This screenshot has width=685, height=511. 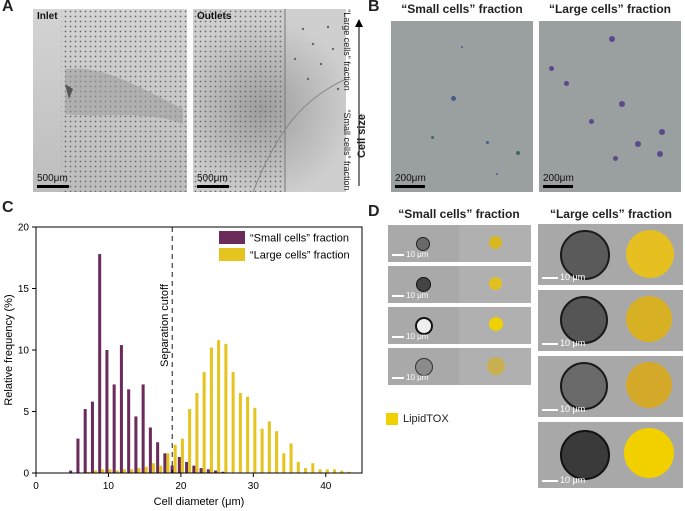 I want to click on outlets-title: Outlets, so click(x=214, y=16).